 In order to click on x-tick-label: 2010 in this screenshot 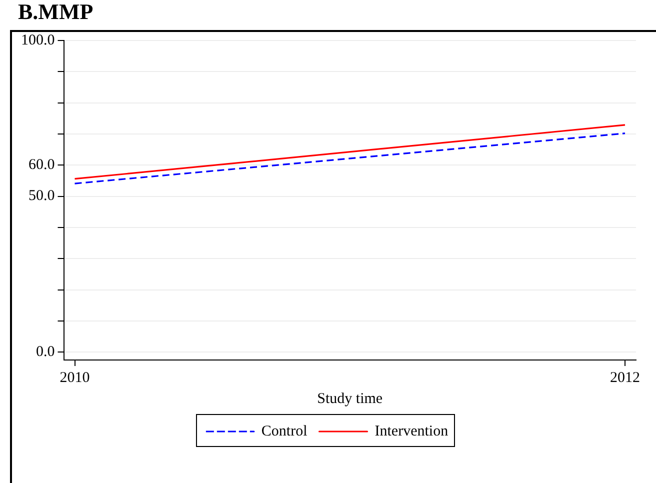, I will do `click(75, 378)`.